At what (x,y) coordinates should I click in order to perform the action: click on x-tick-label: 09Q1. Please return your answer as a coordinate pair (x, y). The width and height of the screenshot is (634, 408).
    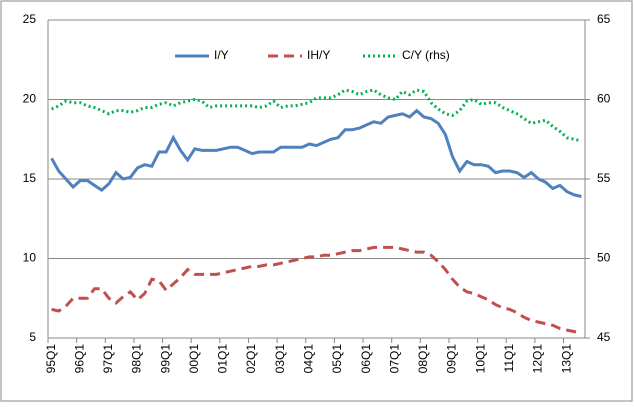
    Looking at the image, I should click on (452, 359).